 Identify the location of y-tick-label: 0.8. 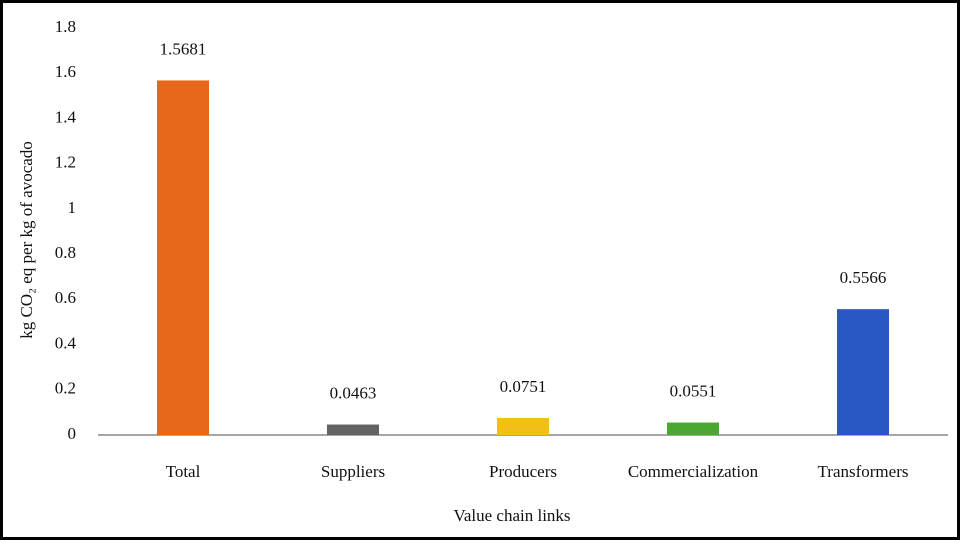
(65, 252).